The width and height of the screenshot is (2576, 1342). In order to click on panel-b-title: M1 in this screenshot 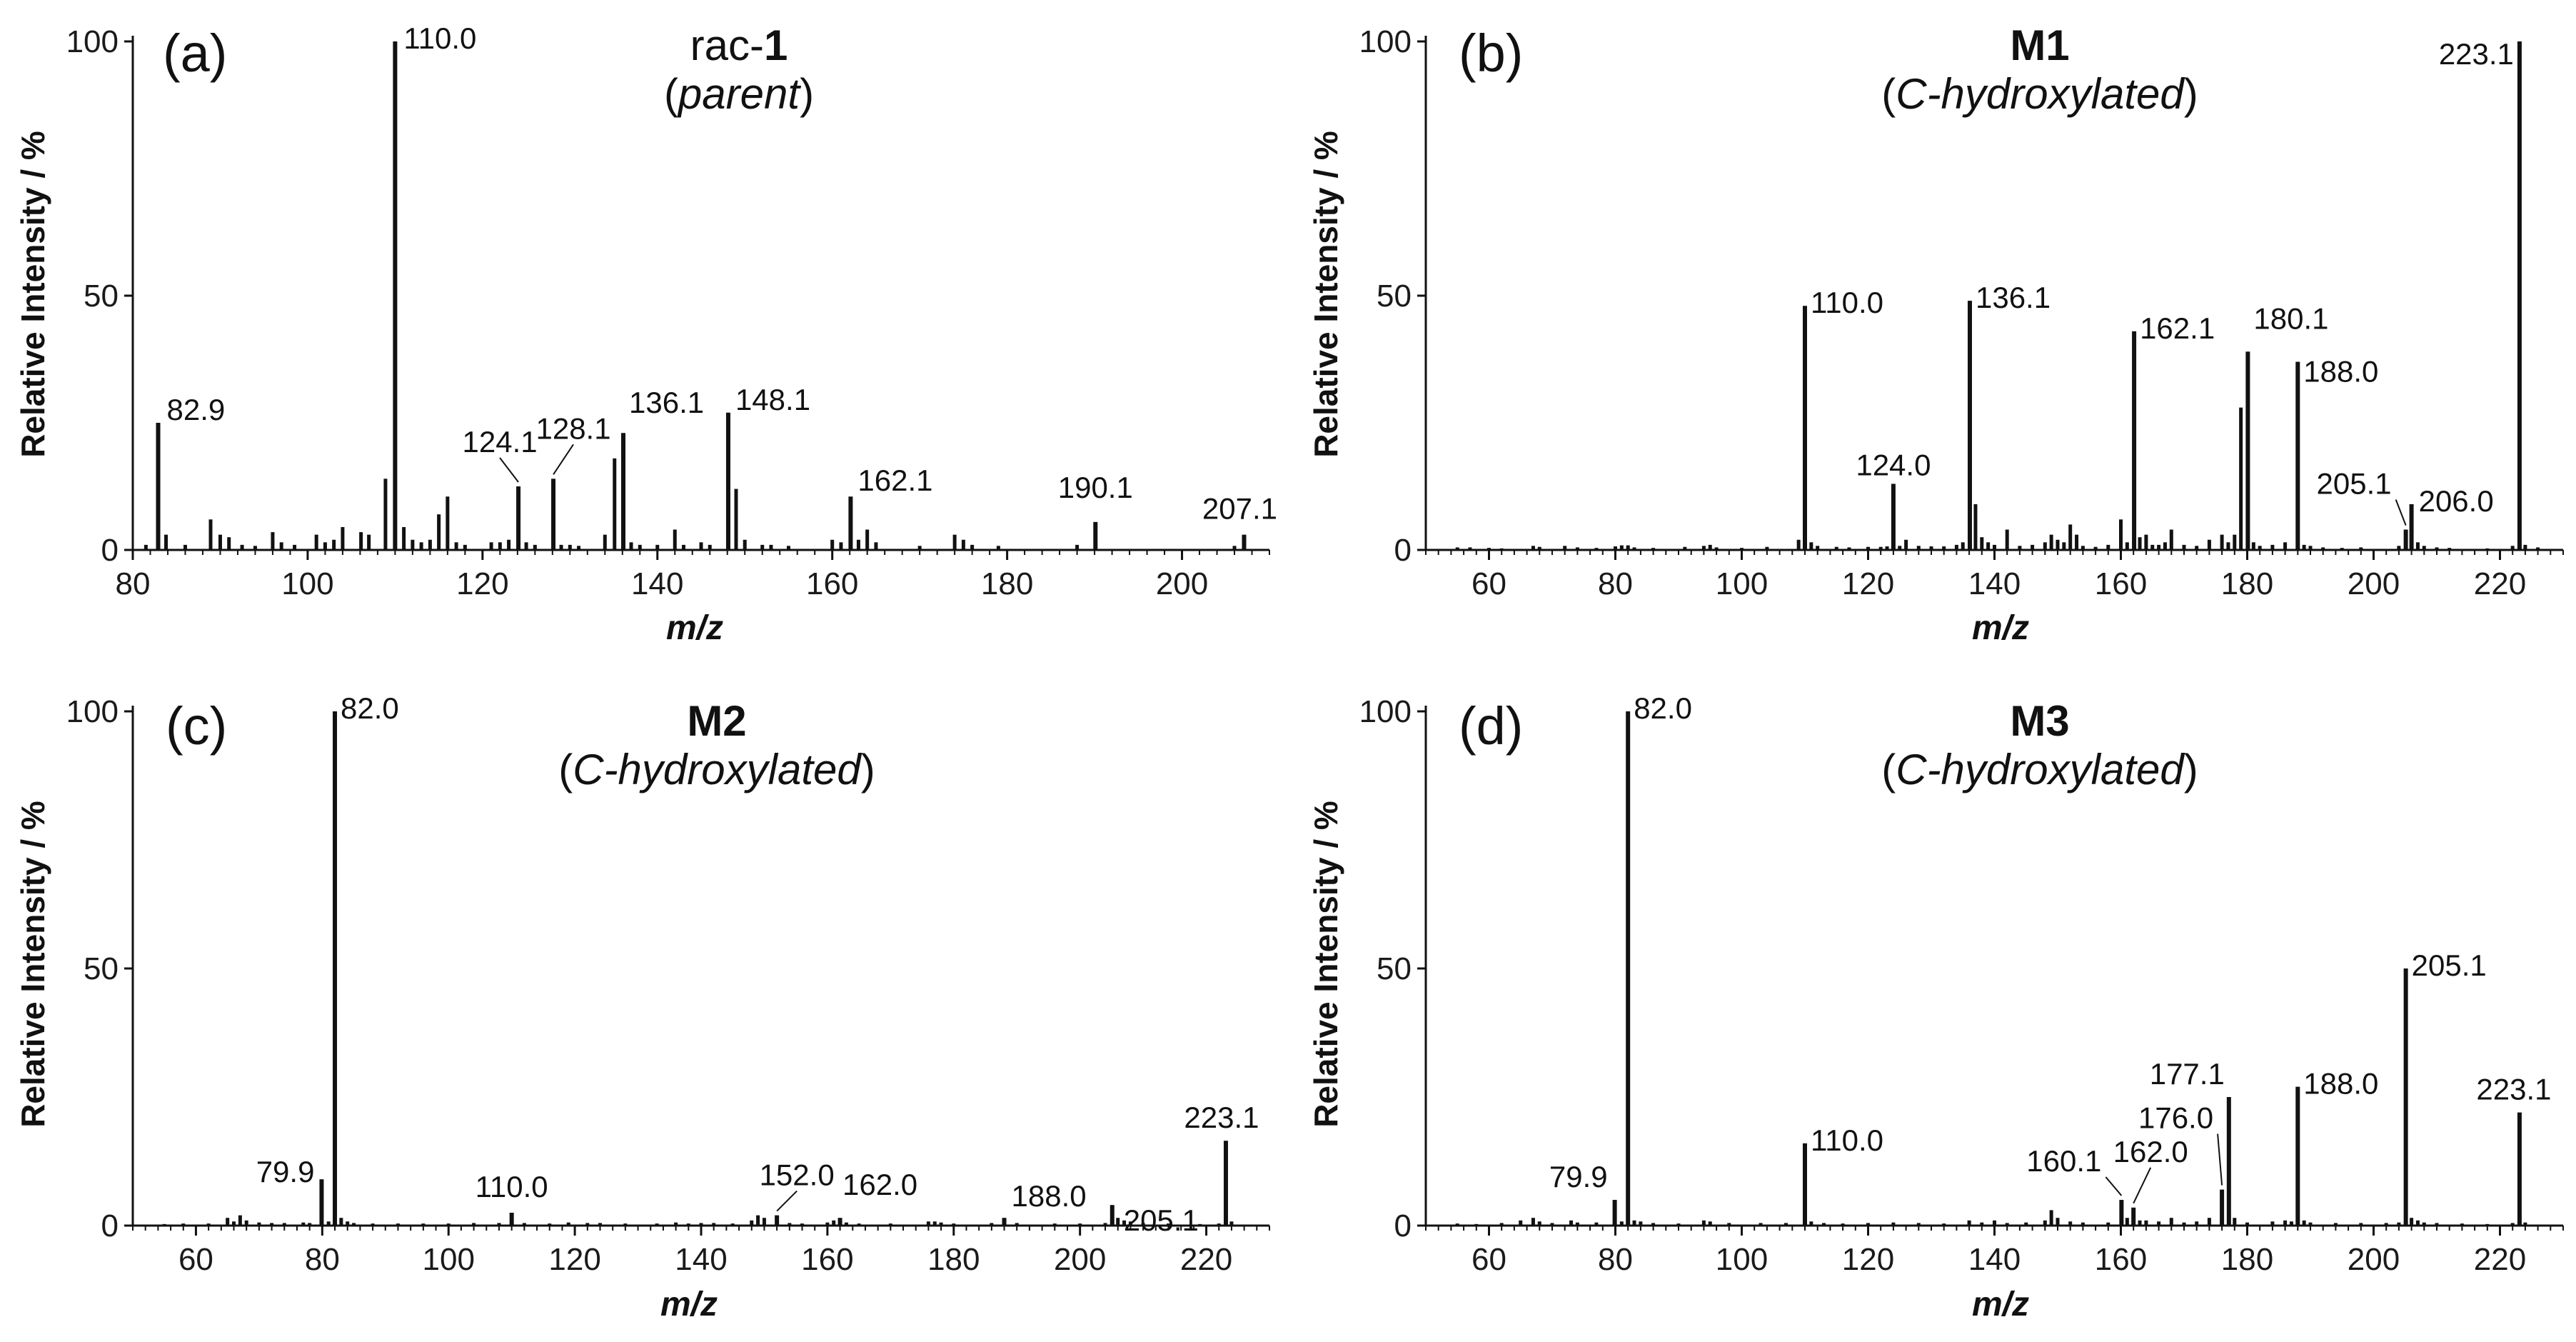, I will do `click(2039, 45)`.